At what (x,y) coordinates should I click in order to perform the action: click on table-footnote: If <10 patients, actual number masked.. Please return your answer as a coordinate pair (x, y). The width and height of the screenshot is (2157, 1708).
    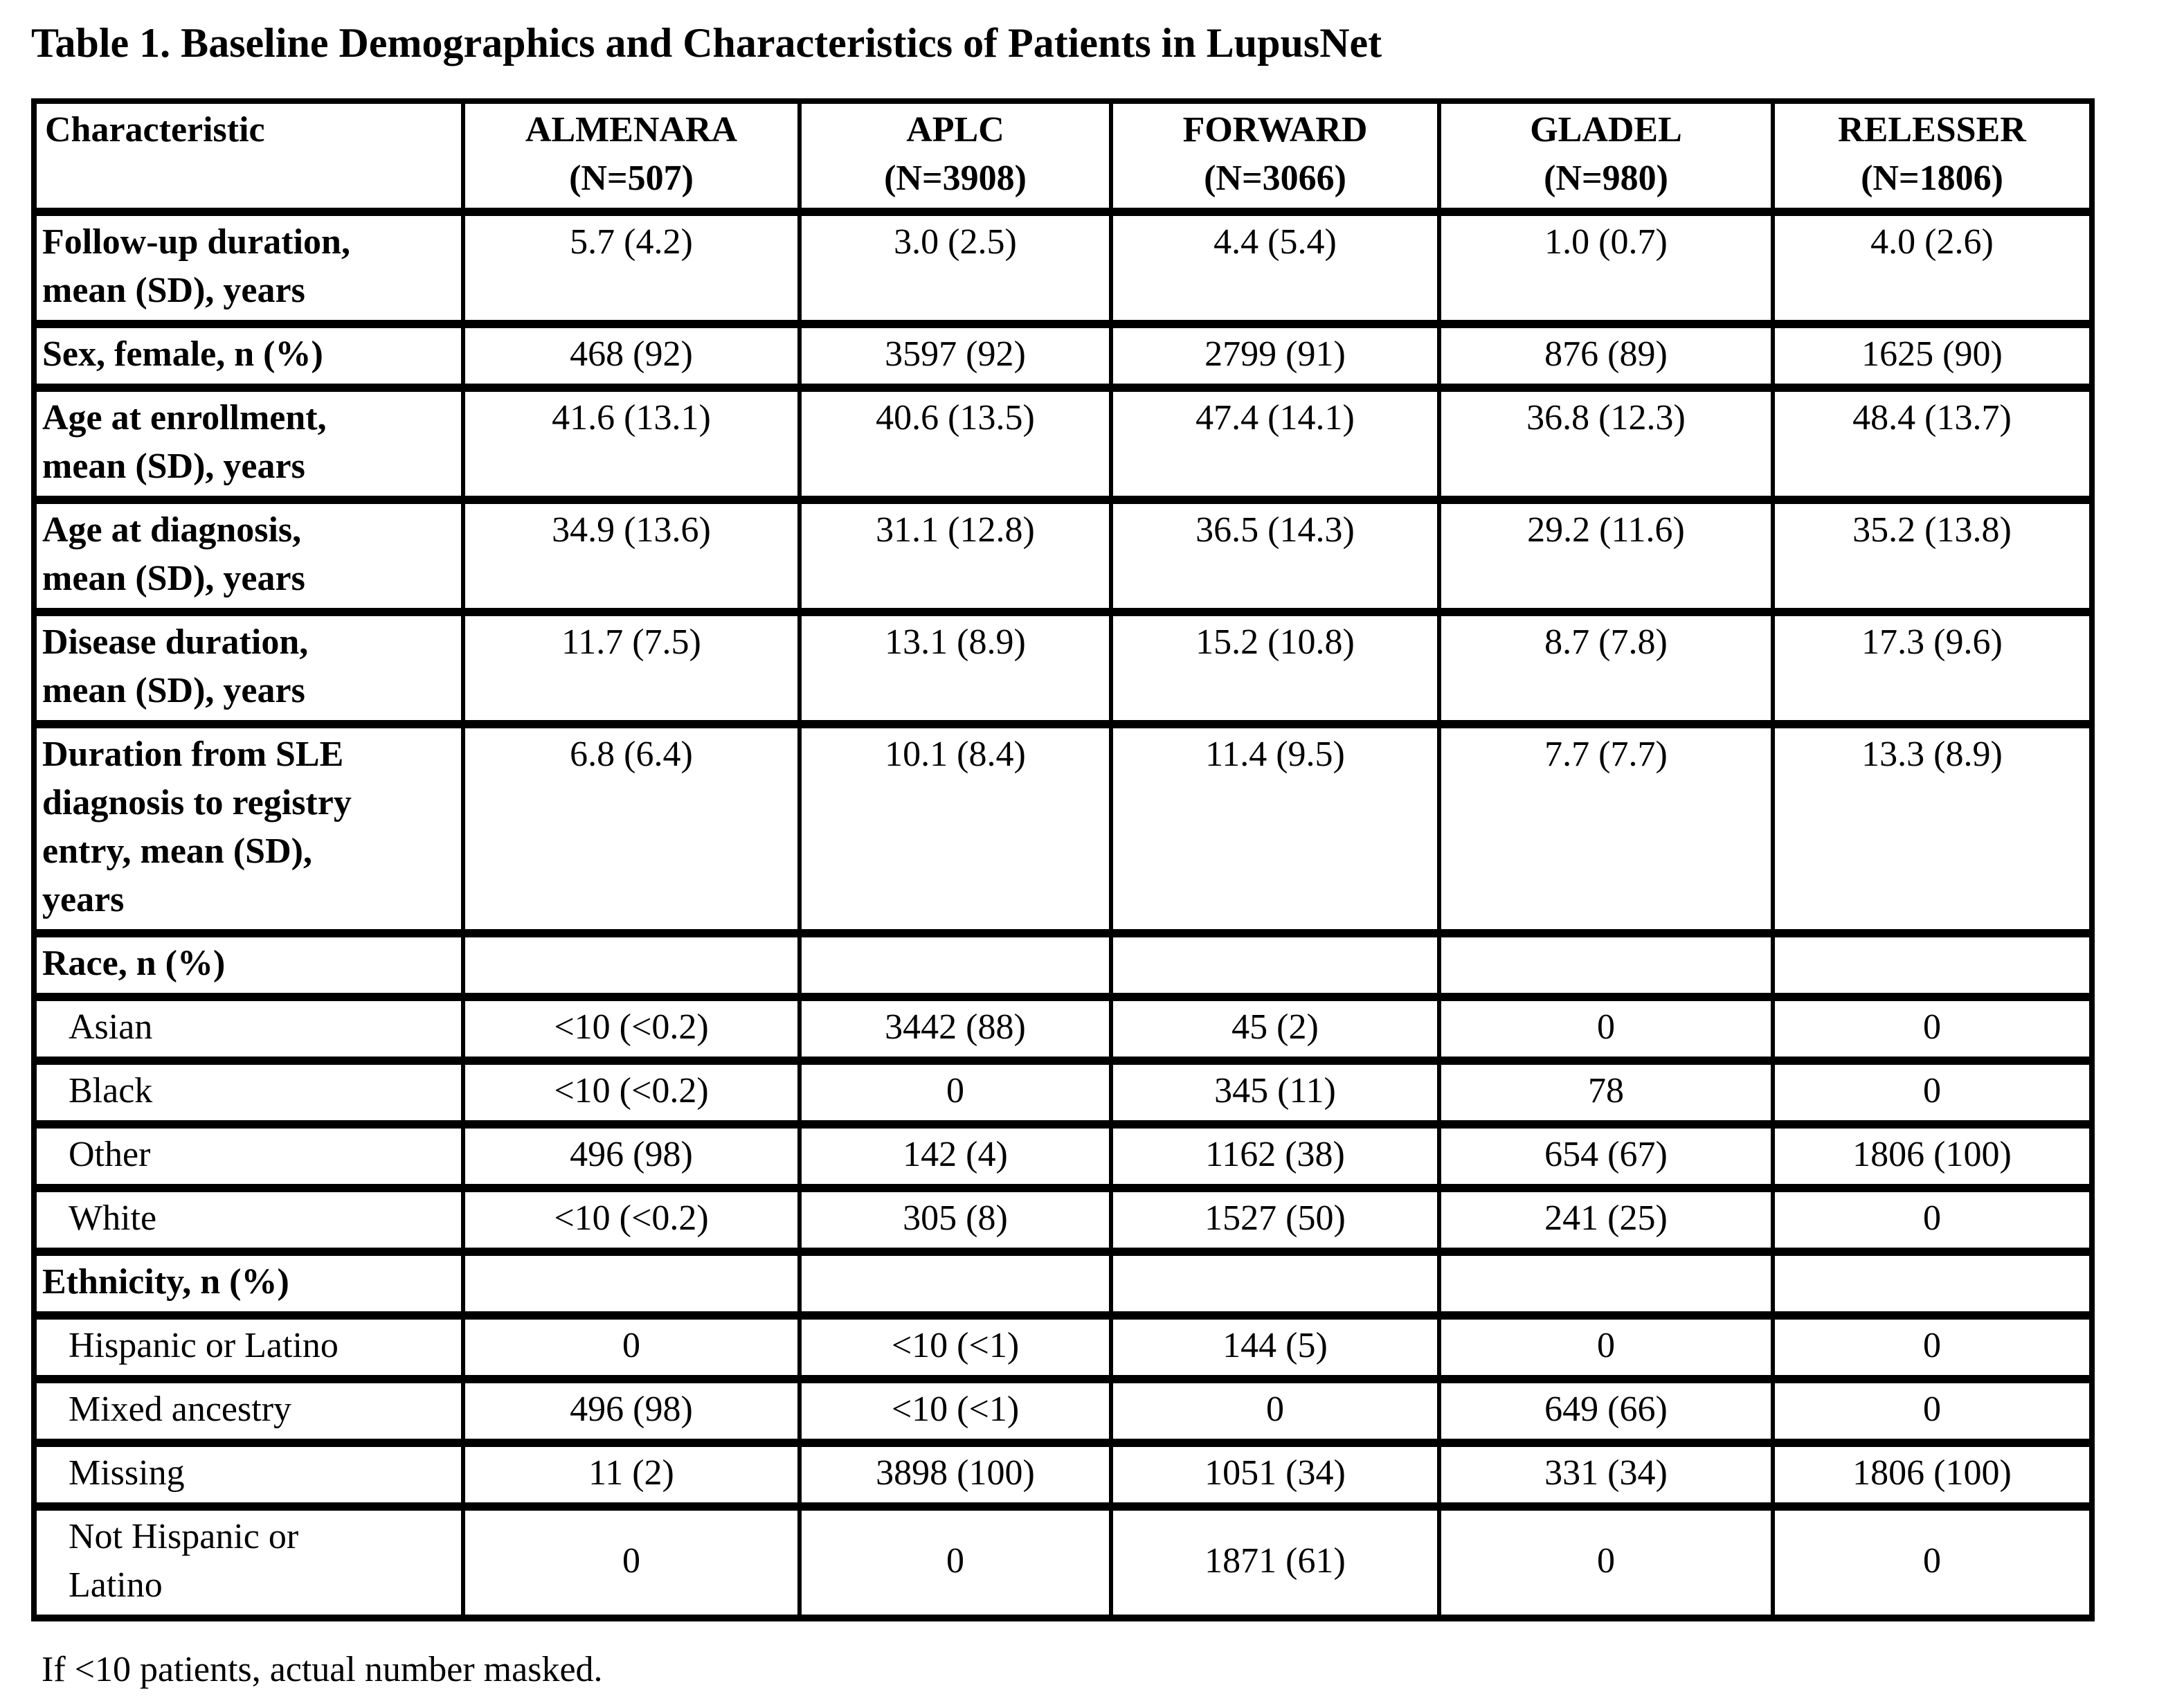
    Looking at the image, I should click on (322, 1669).